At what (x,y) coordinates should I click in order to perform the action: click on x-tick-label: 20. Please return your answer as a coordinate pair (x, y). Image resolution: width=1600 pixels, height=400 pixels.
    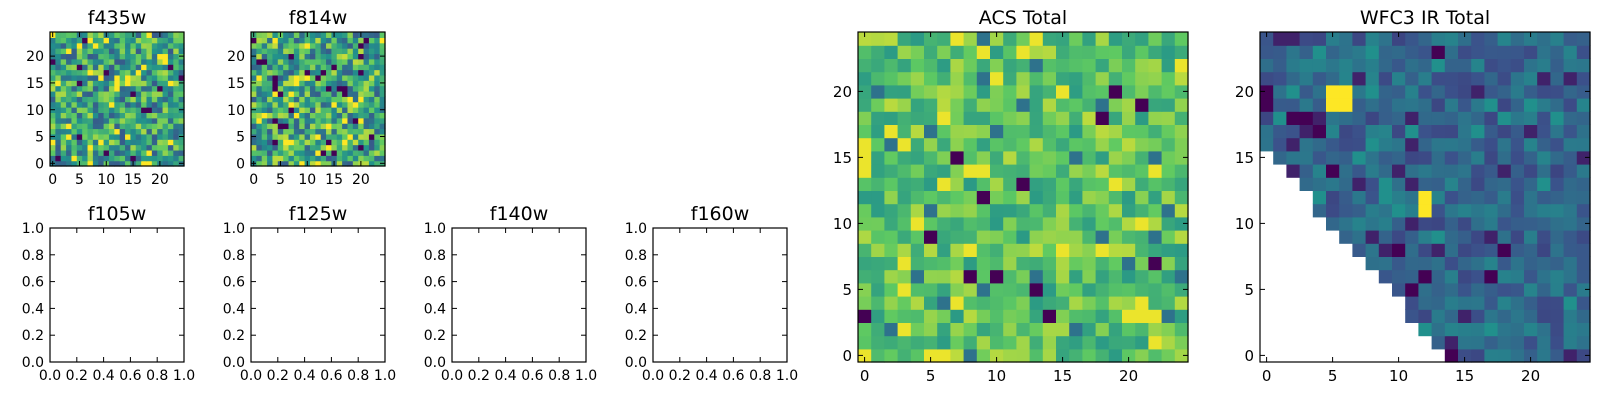
    Looking at the image, I should click on (1530, 376).